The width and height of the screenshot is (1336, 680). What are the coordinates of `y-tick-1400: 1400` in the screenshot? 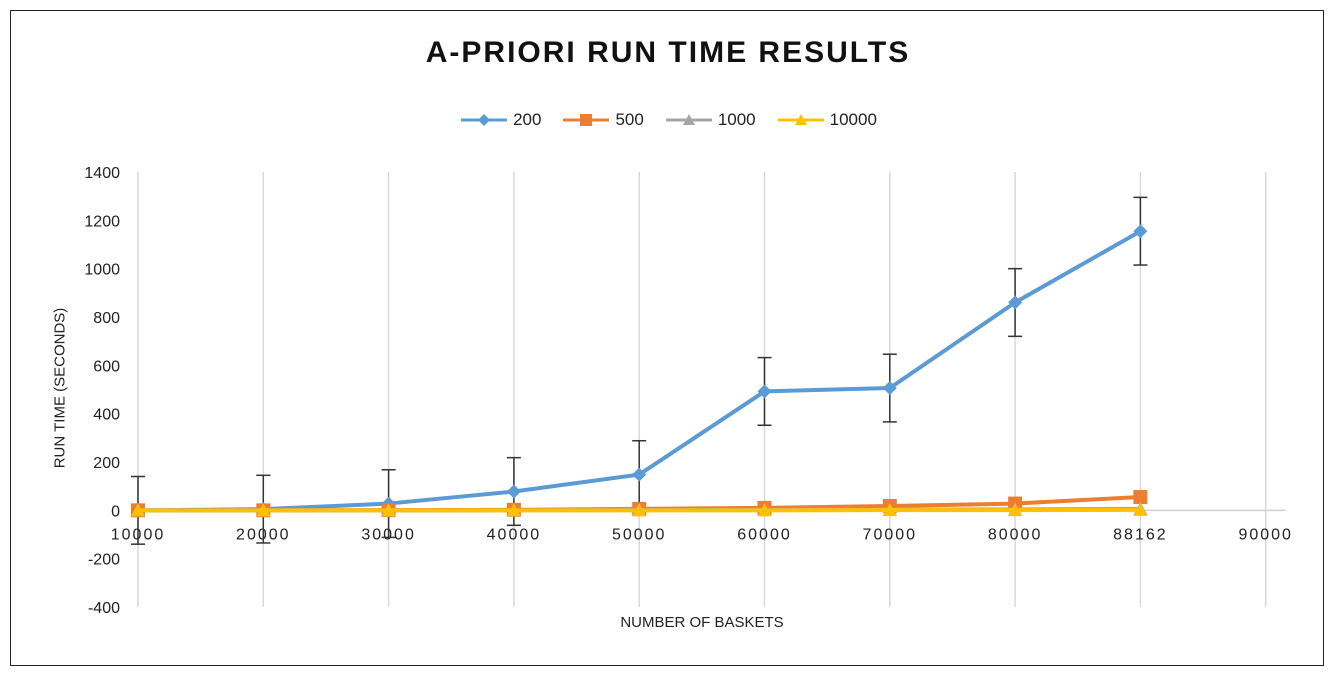 It's located at (102, 173).